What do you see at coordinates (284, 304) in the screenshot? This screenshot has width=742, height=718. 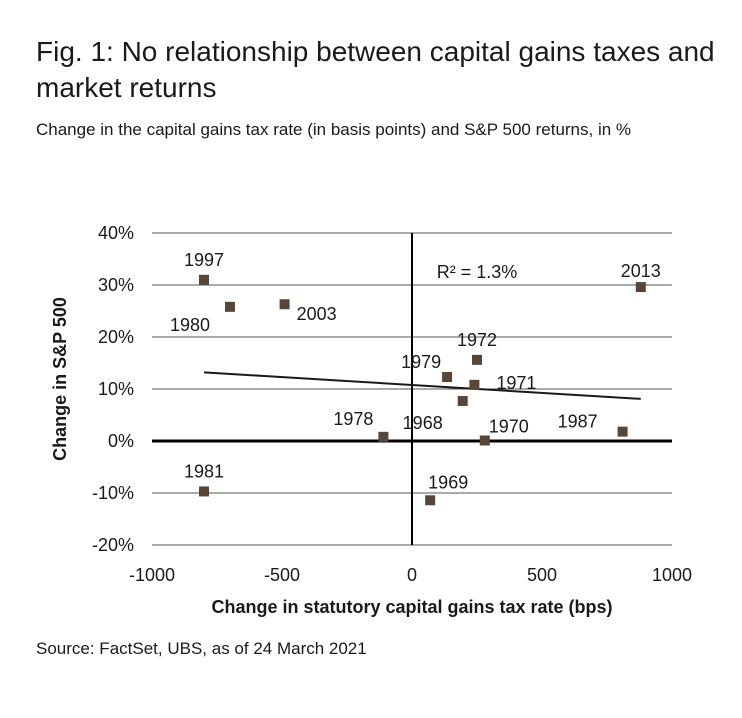 I see `data-point-2003` at bounding box center [284, 304].